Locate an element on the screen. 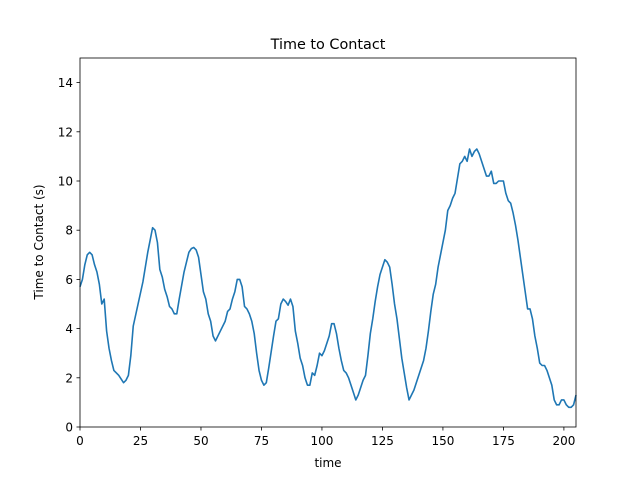 The height and width of the screenshot is (484, 640). y-tick-label: 4 is located at coordinates (69, 329).